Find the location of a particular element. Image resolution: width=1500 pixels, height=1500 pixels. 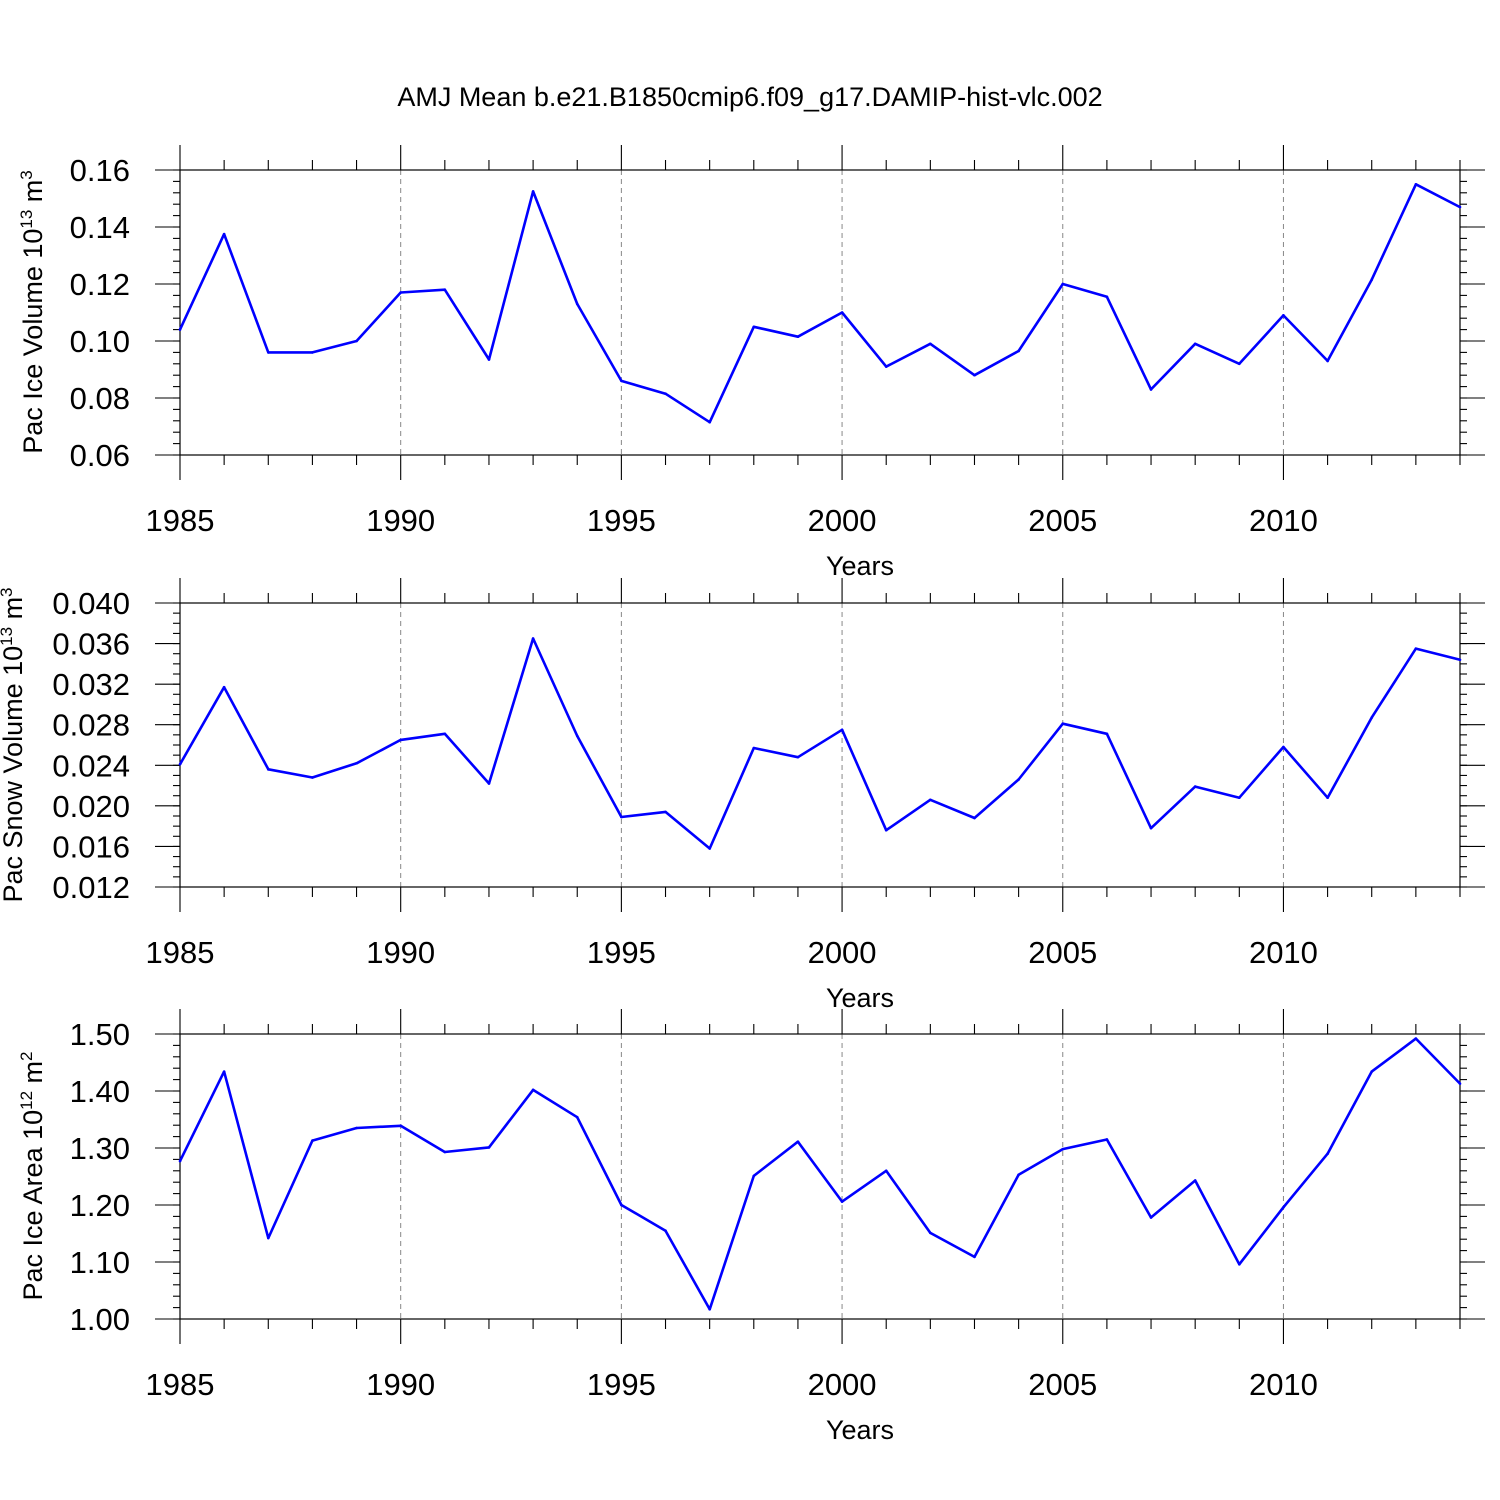

y-tick-label: 1.50 is located at coordinates (100, 1034).